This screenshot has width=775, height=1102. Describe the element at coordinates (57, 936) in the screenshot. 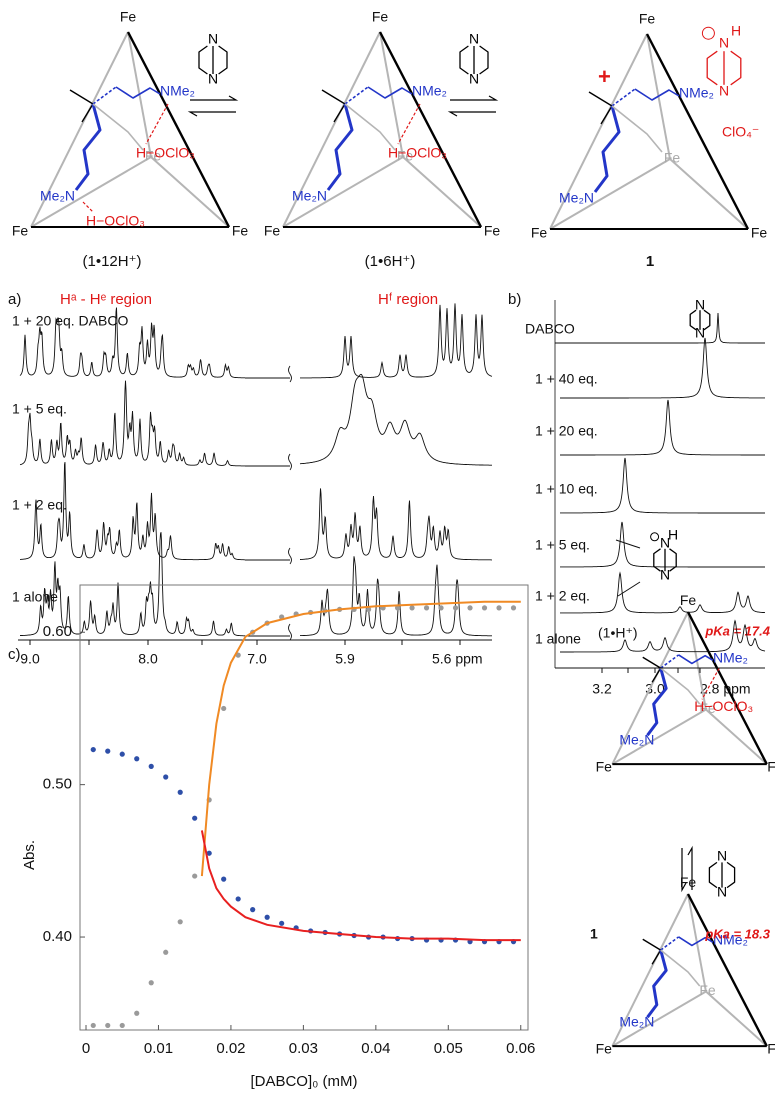

I see `y-tick-label: 0.40` at that location.